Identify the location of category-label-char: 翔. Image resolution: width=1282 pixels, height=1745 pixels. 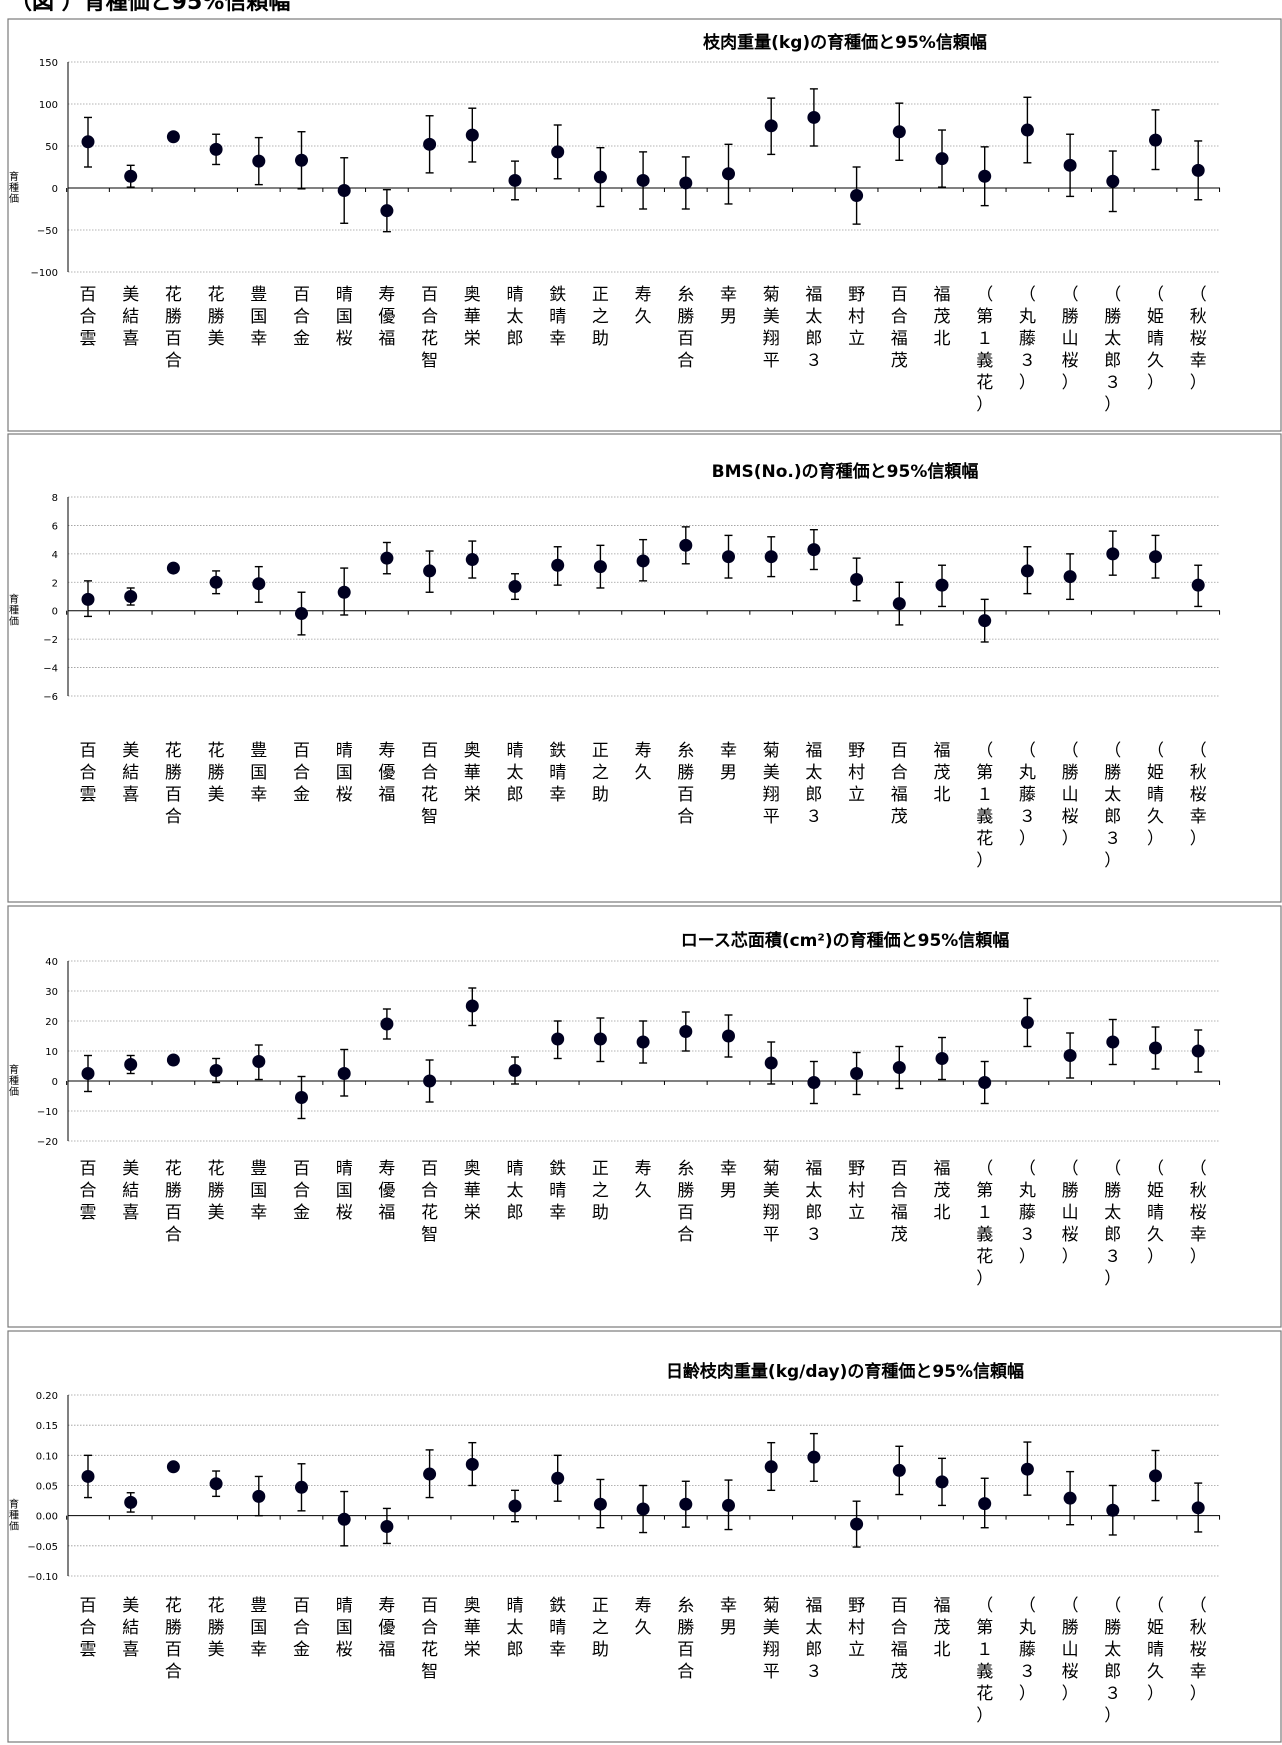
(771, 1650).